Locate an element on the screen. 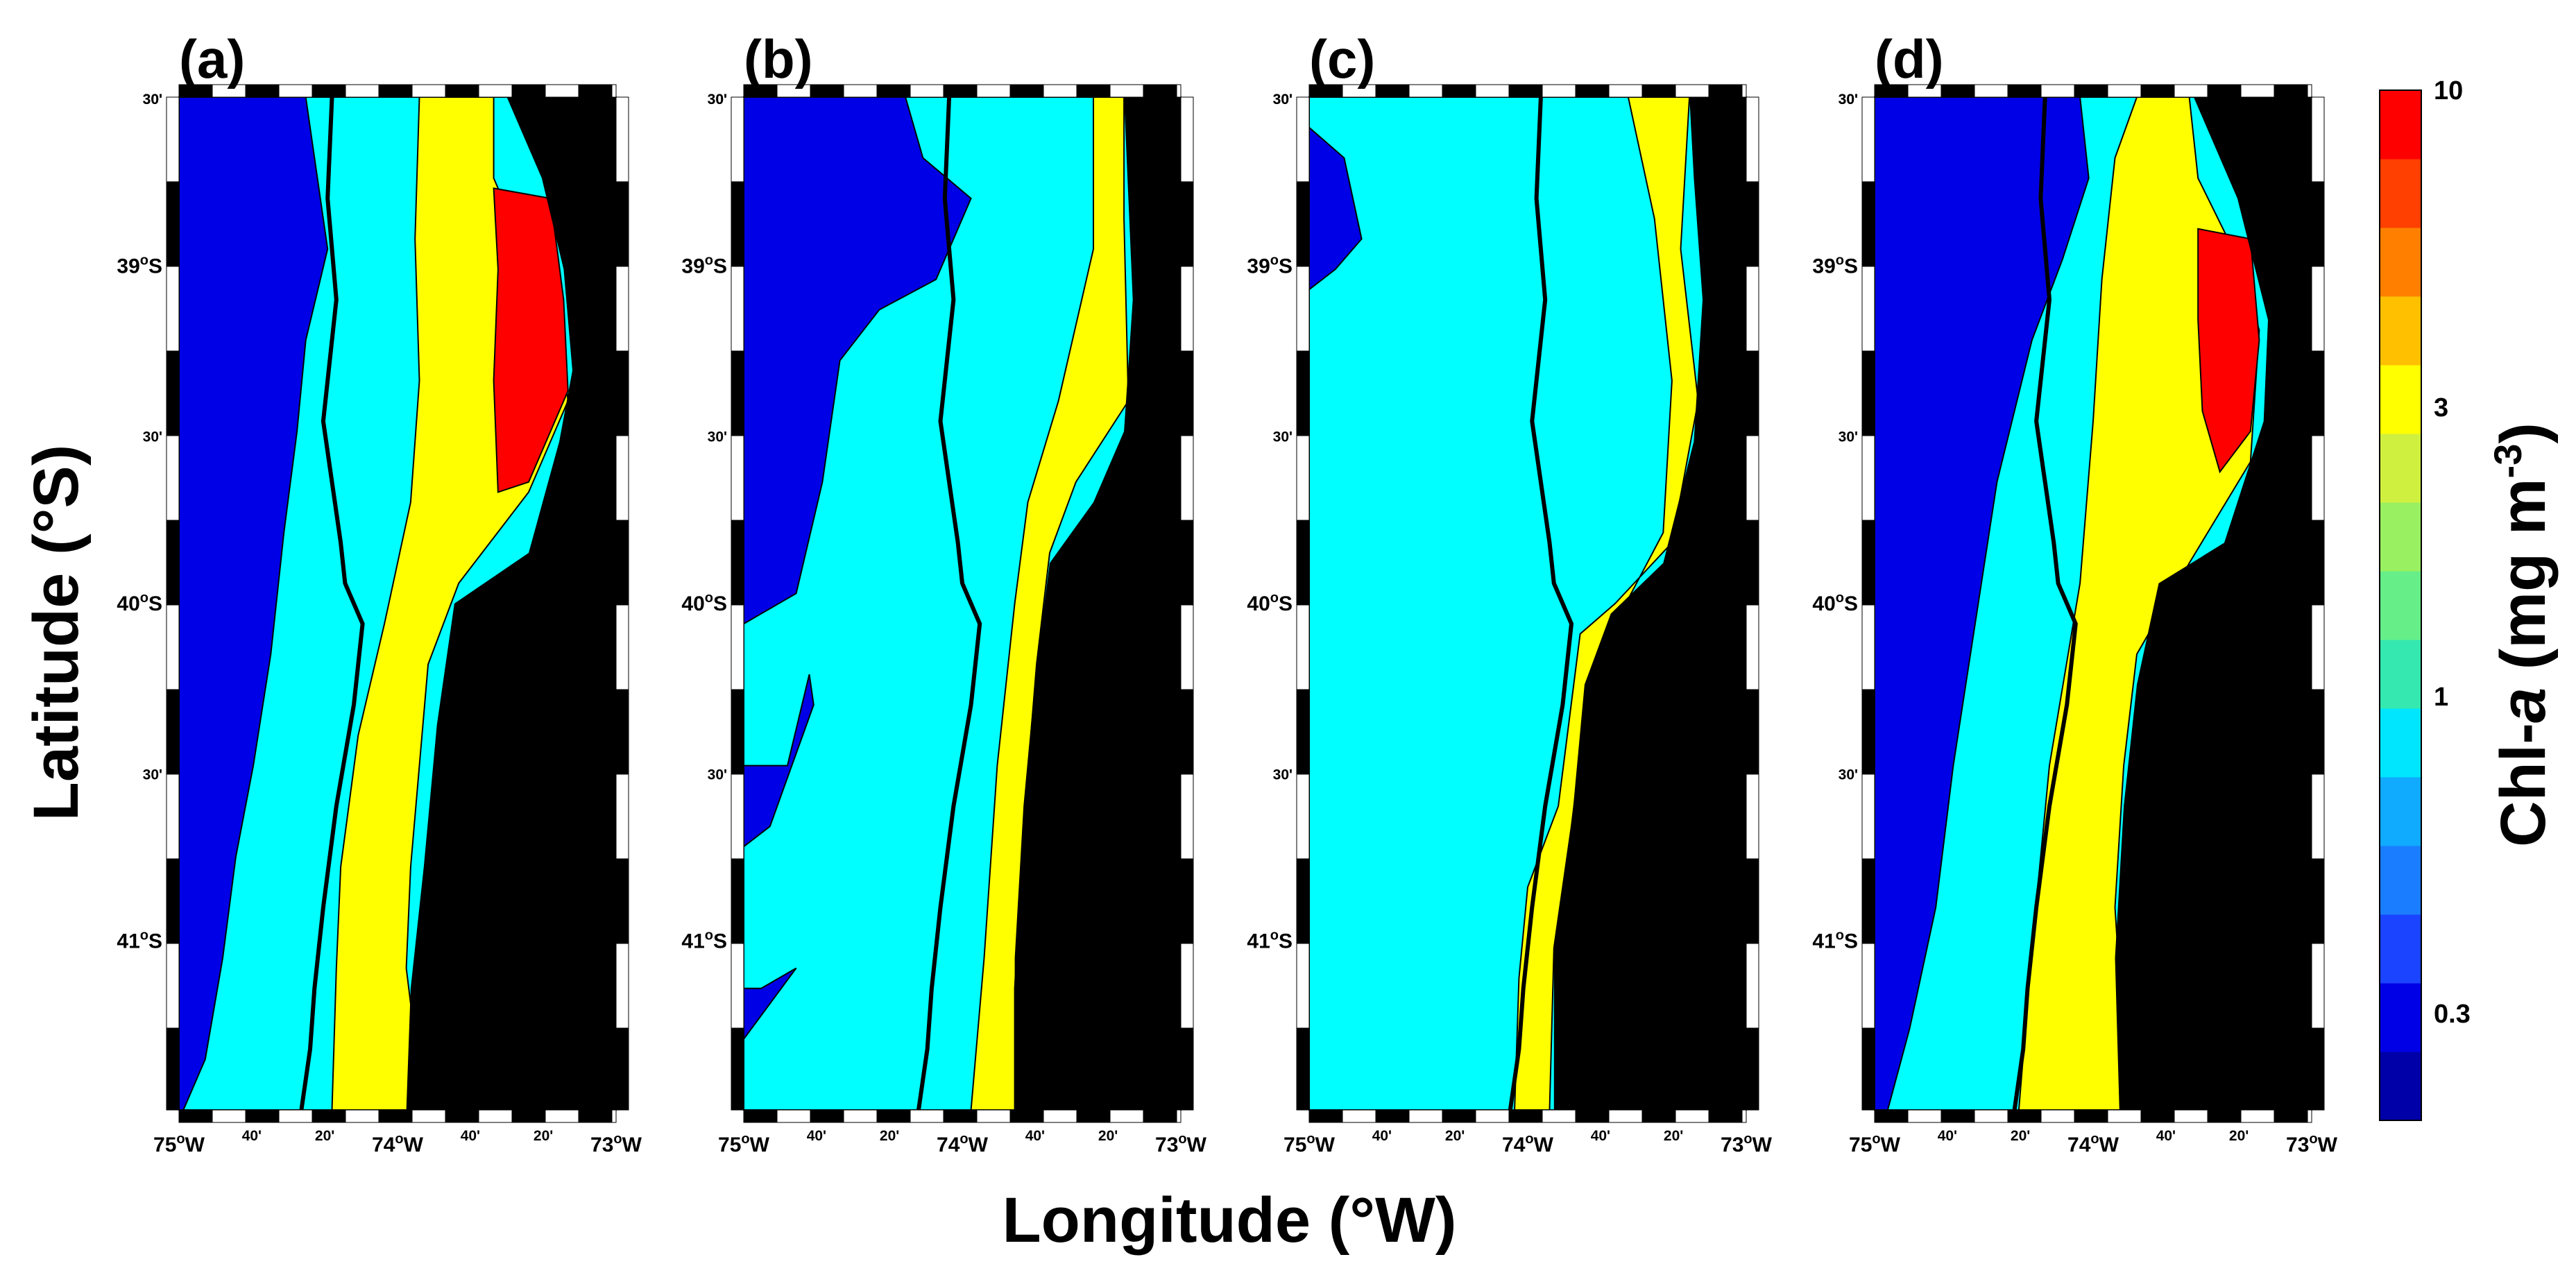  colorbar-title: Chl-a (mg m-3) is located at coordinates (2522, 634).